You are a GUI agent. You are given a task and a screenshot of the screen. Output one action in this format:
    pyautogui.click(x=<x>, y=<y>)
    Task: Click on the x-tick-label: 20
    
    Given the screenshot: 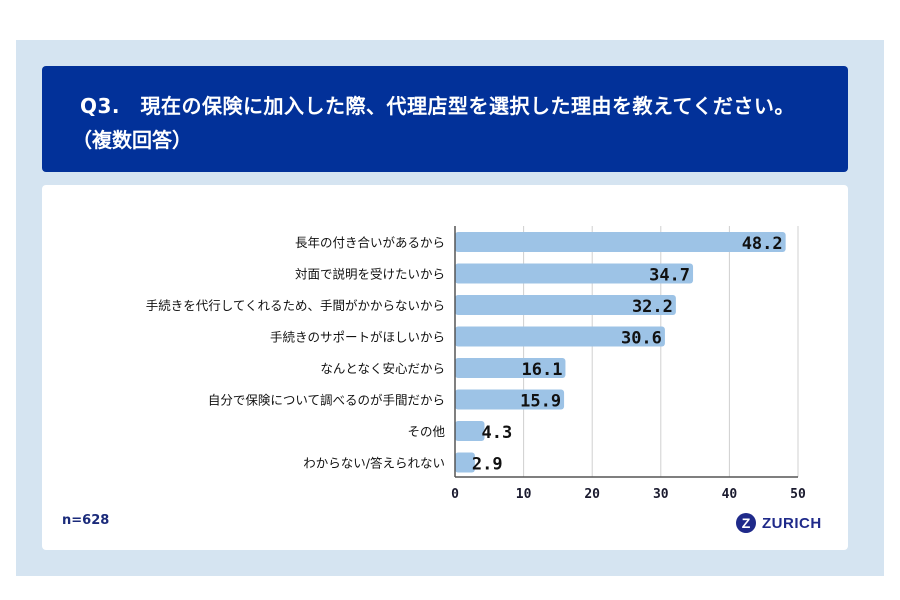 What is the action you would take?
    pyautogui.click(x=592, y=494)
    